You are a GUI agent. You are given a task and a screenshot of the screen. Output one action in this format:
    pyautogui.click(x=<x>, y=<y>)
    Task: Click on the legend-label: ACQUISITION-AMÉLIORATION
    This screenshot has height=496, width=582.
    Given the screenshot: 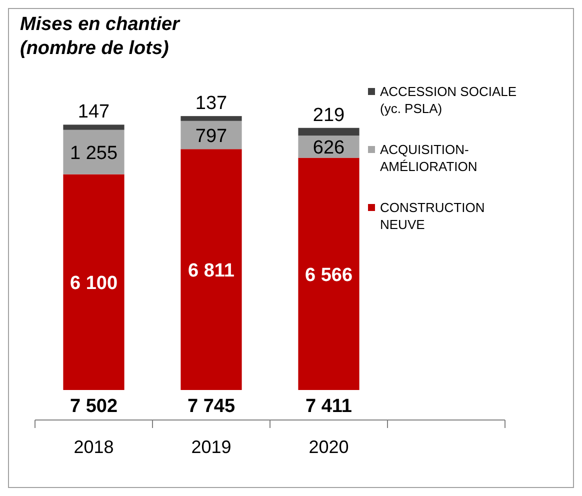 What is the action you would take?
    pyautogui.click(x=429, y=158)
    